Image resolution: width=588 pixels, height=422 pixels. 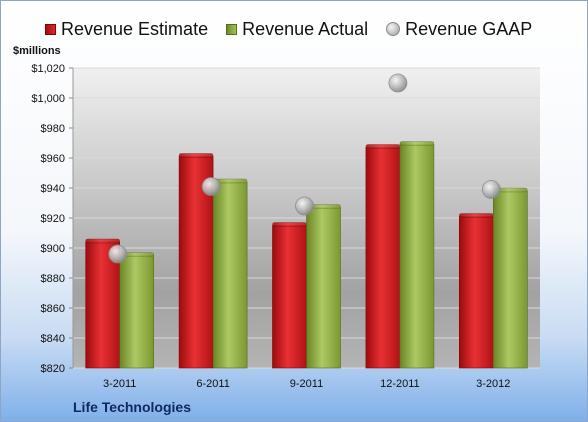 What do you see at coordinates (48, 69) in the screenshot?
I see `y-tick-label: $1,020` at bounding box center [48, 69].